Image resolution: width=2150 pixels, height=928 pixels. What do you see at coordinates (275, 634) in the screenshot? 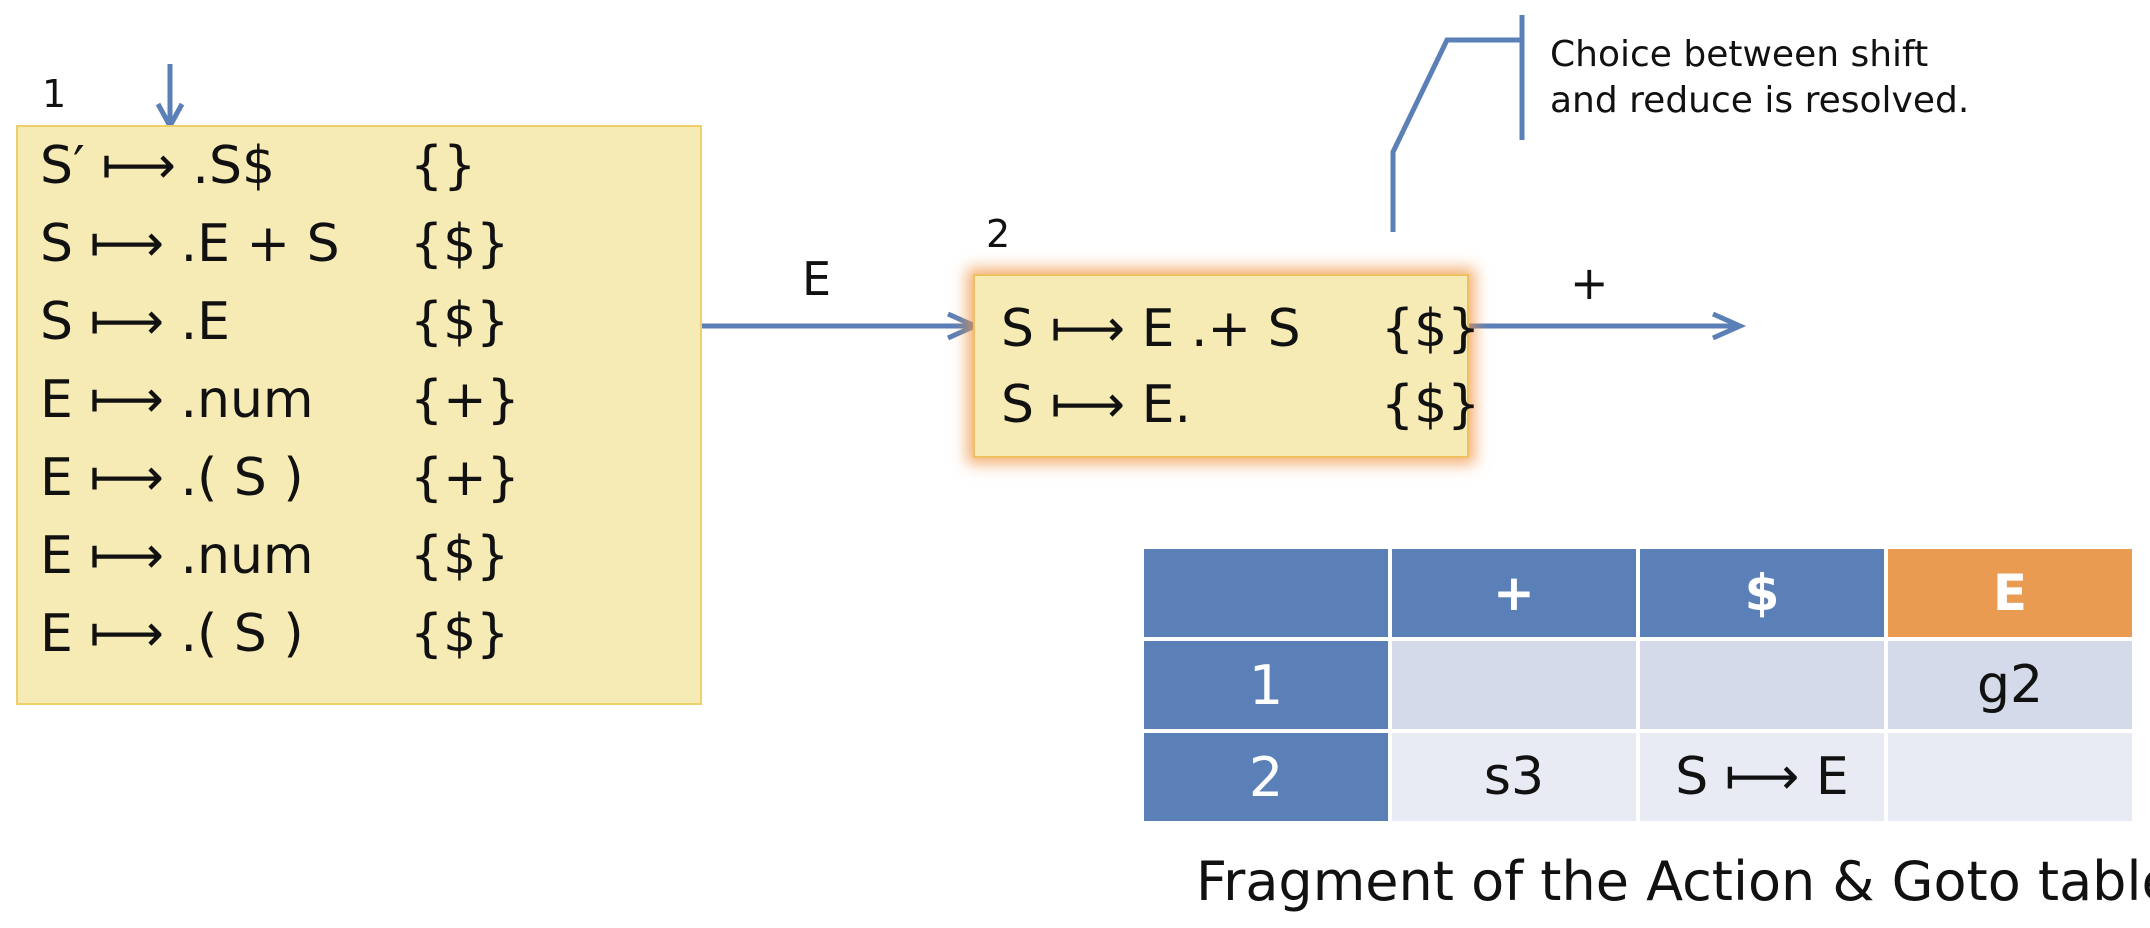
I see `state-1-item: E ⟼ .( S ) {$}` at bounding box center [275, 634].